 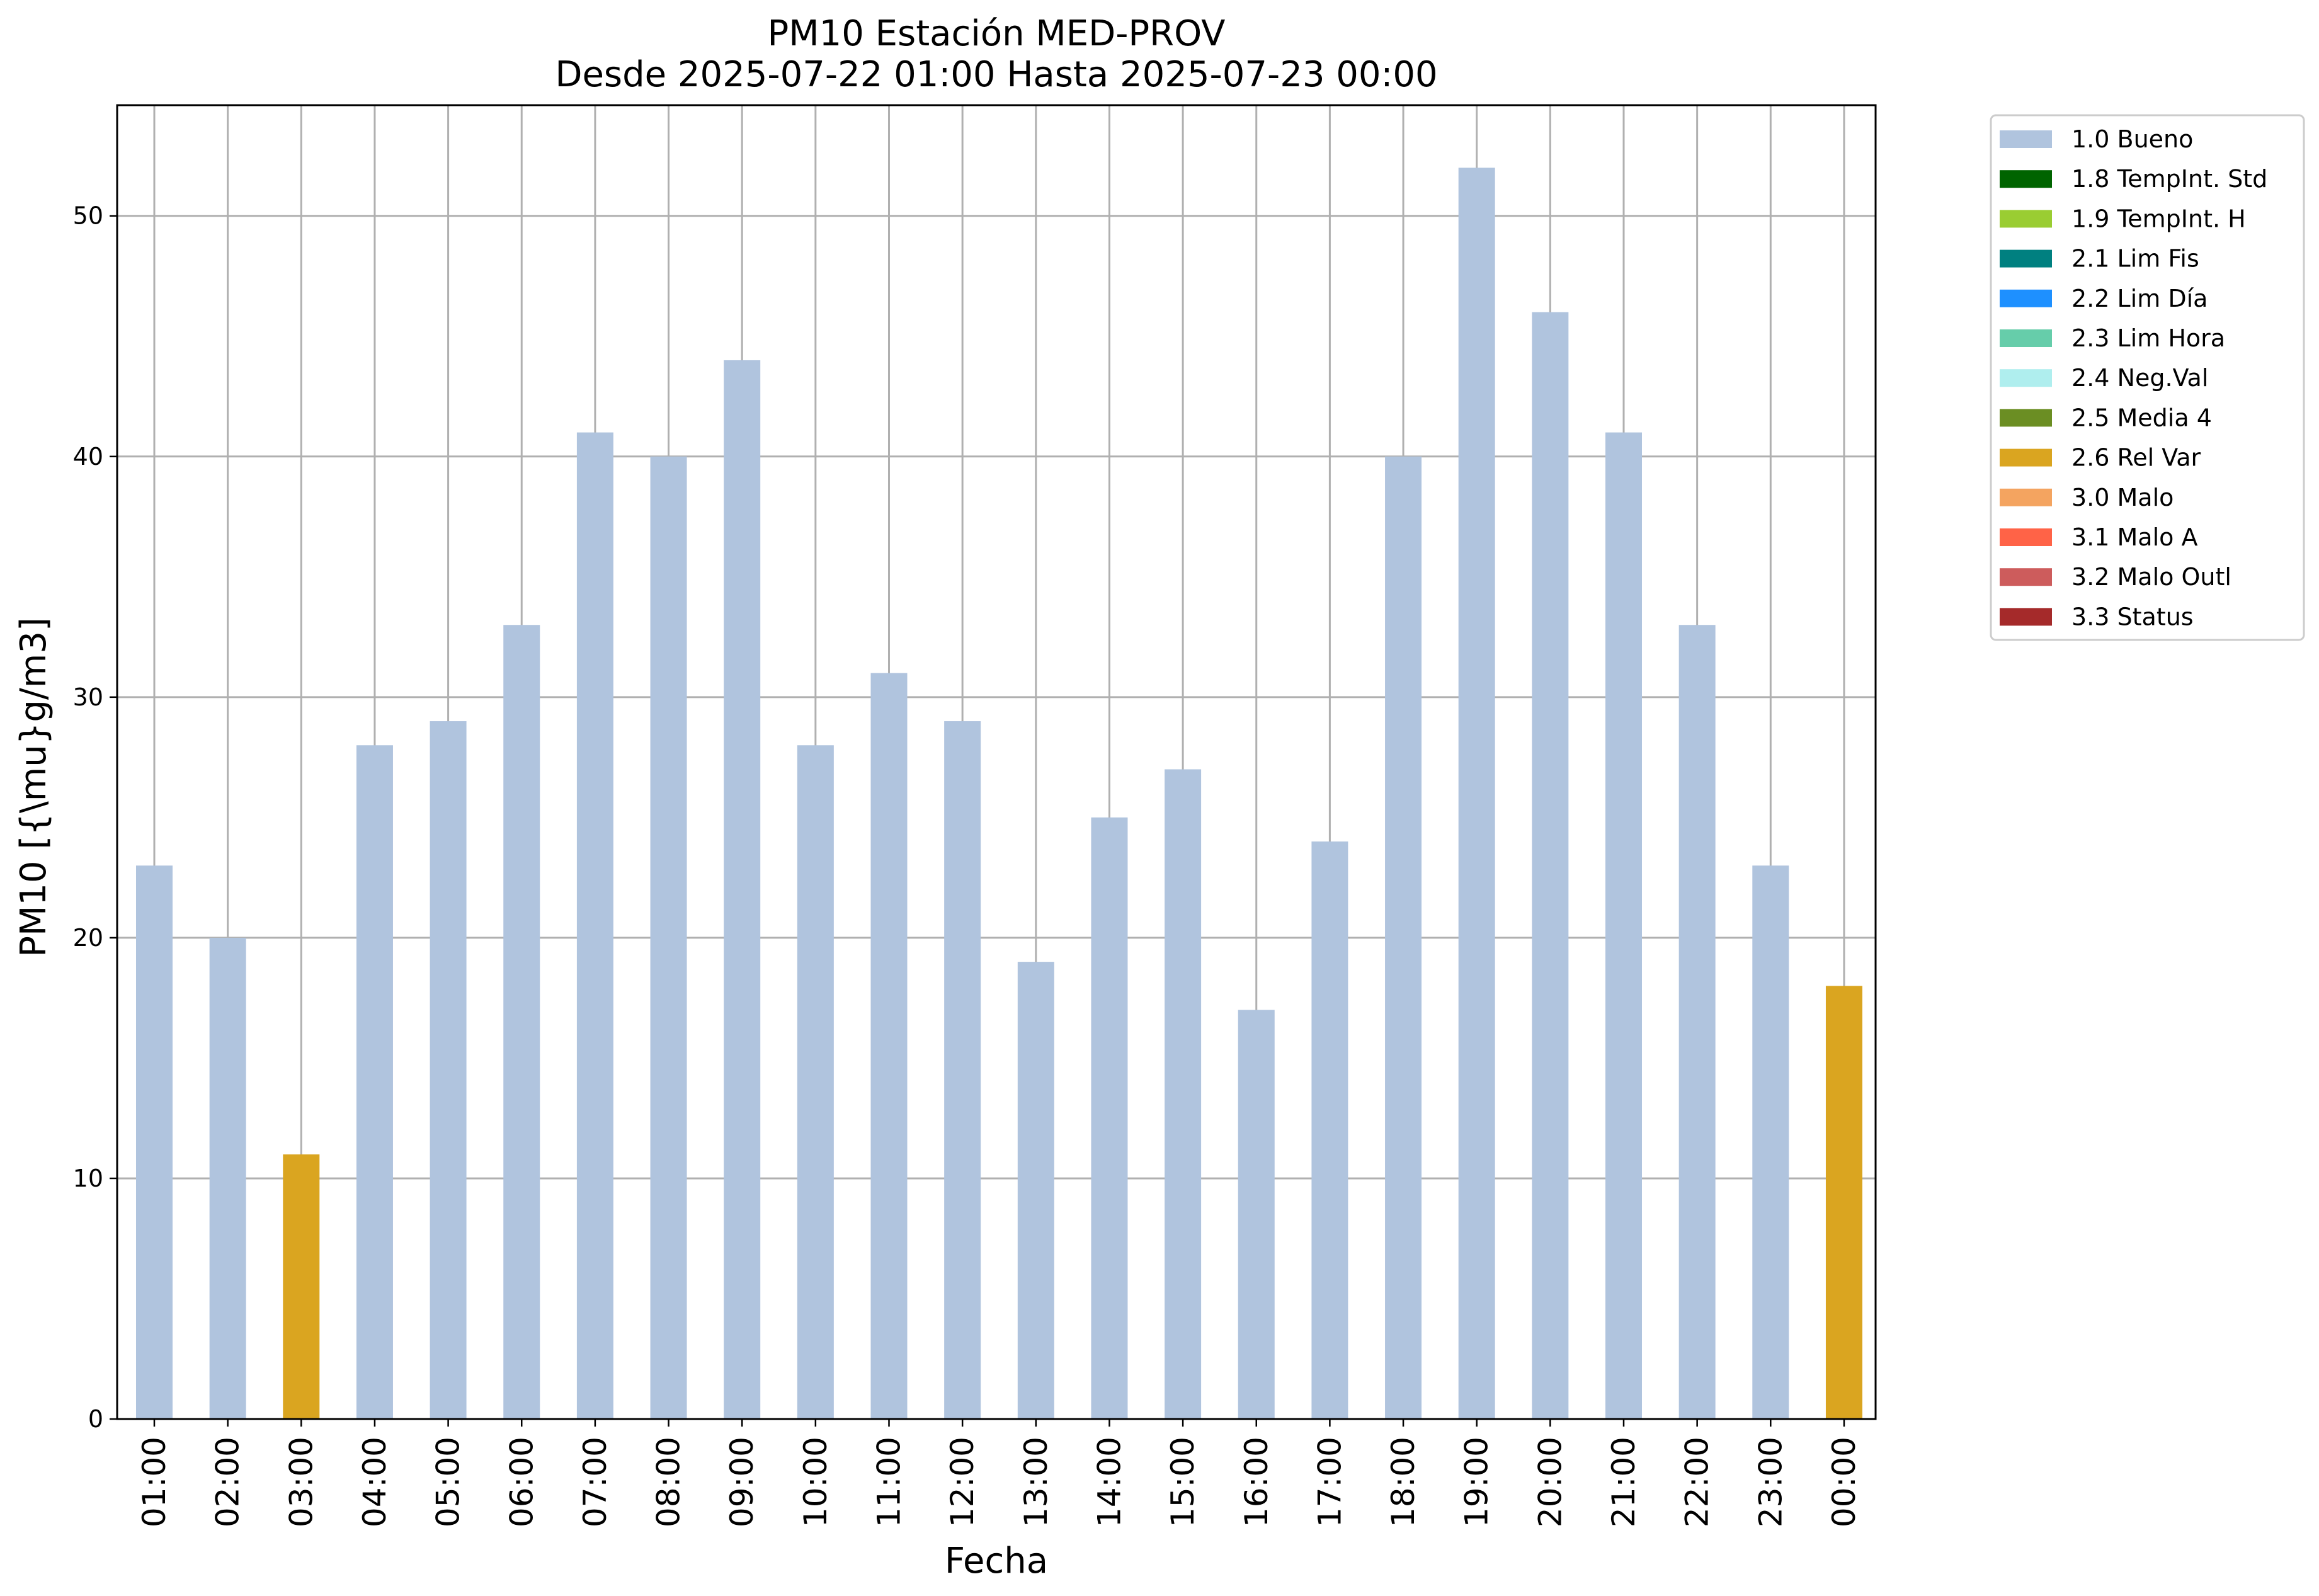 I want to click on legend-label: 2.2 Lim Día, so click(x=2139, y=298).